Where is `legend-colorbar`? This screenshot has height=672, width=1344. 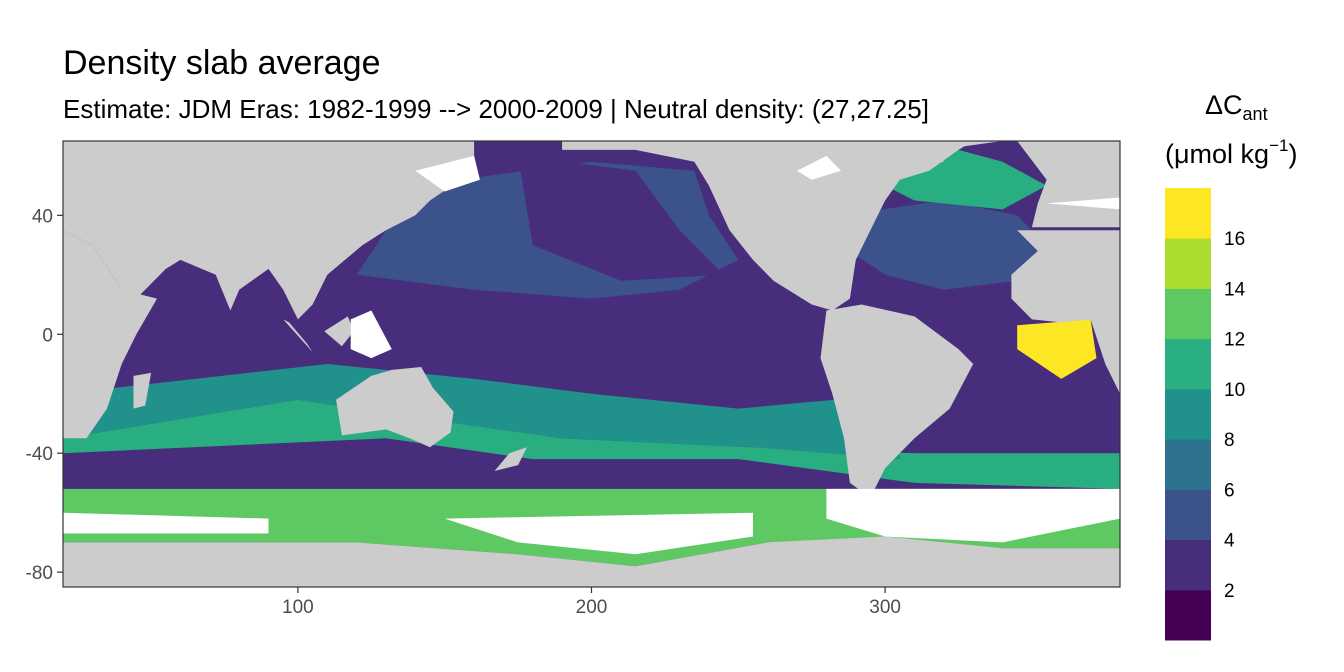
legend-colorbar is located at coordinates (1188, 414).